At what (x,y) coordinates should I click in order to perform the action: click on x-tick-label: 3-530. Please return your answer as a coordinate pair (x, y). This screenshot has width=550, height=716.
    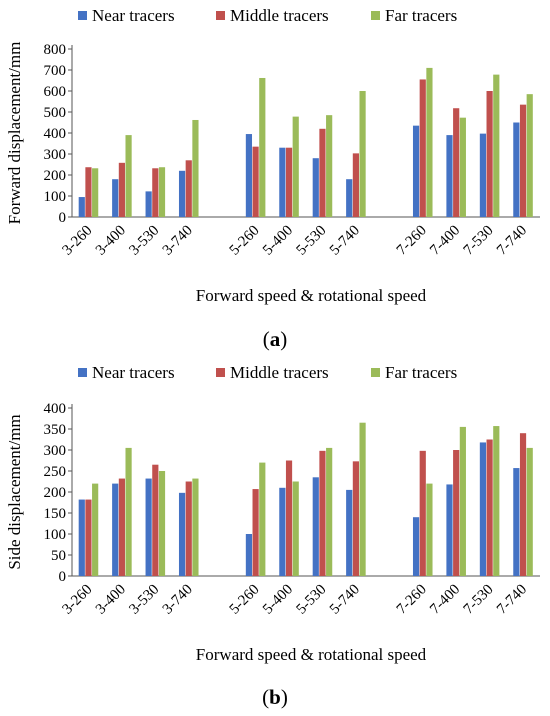
    Looking at the image, I should click on (144, 241).